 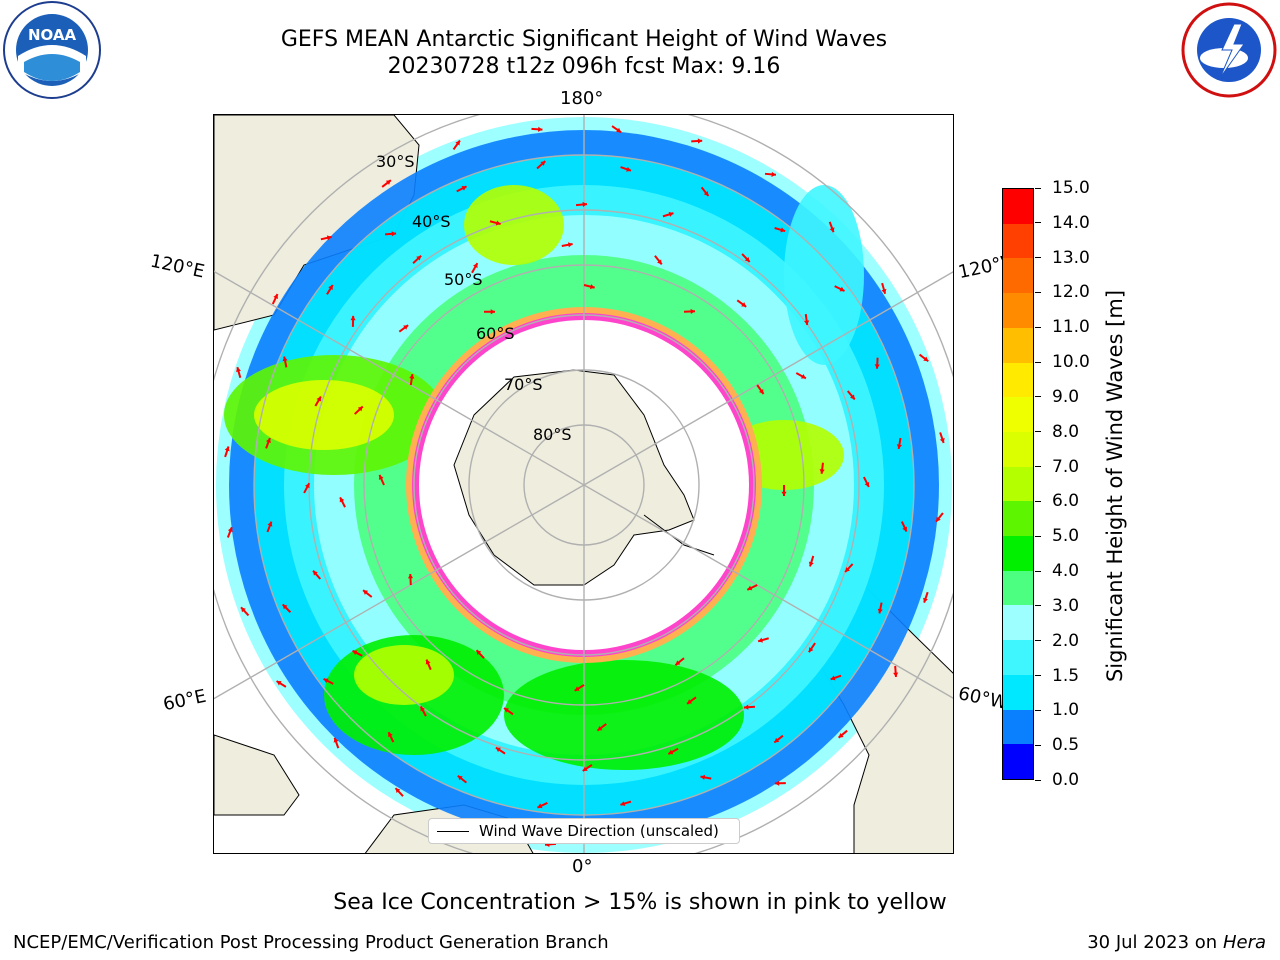 I want to click on colorbar-tick-label: 10.0, so click(x=1071, y=362).